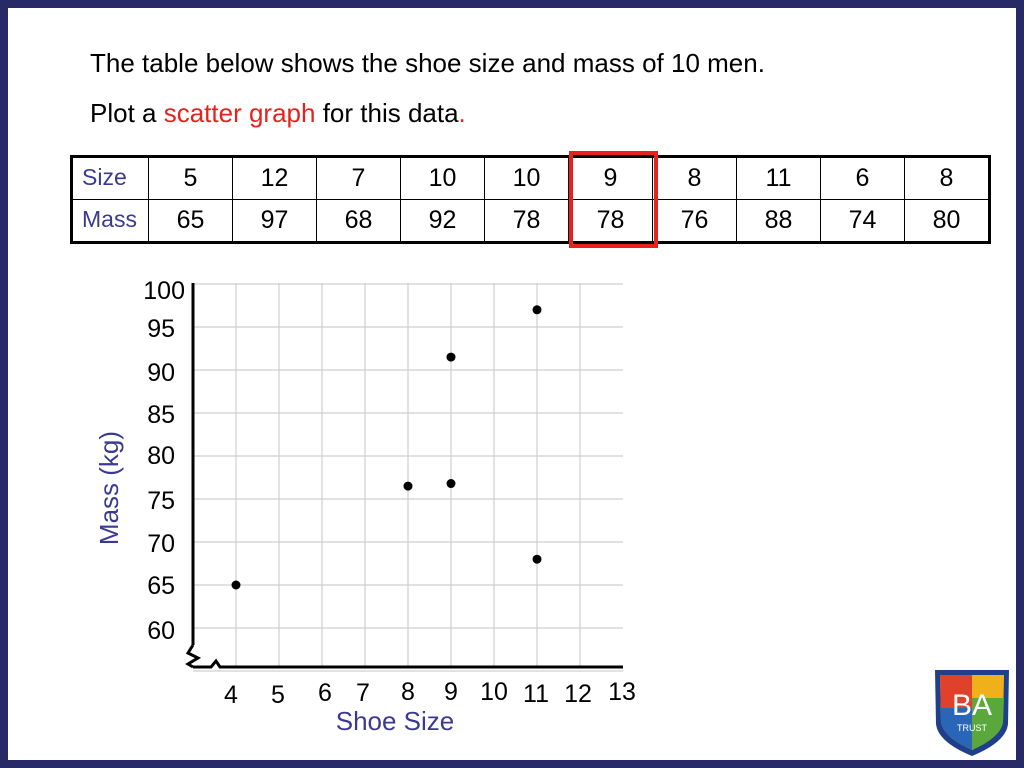 The width and height of the screenshot is (1024, 768). I want to click on mass-cell: 92, so click(442, 221).